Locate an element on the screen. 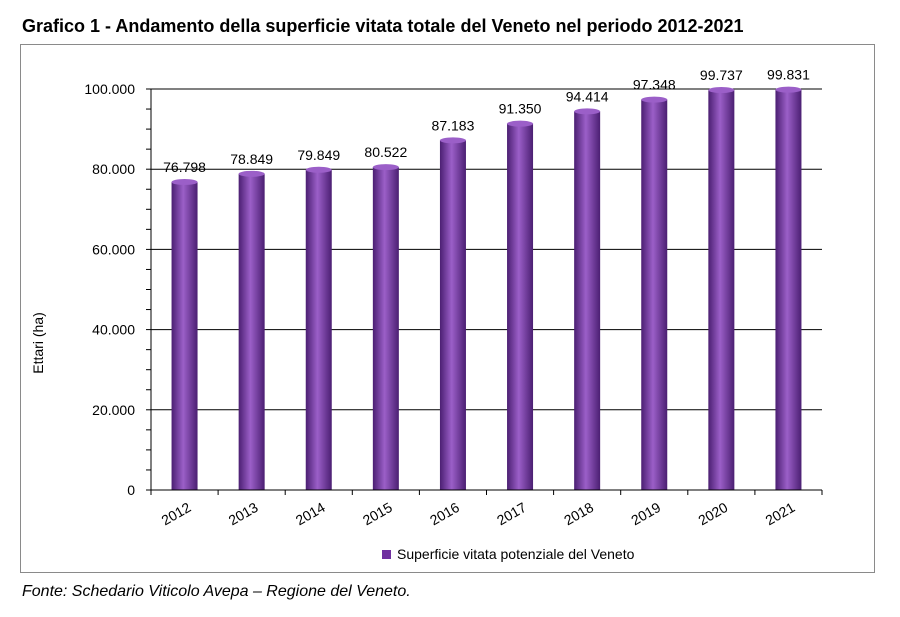  x-tick-label: 2015 is located at coordinates (377, 514).